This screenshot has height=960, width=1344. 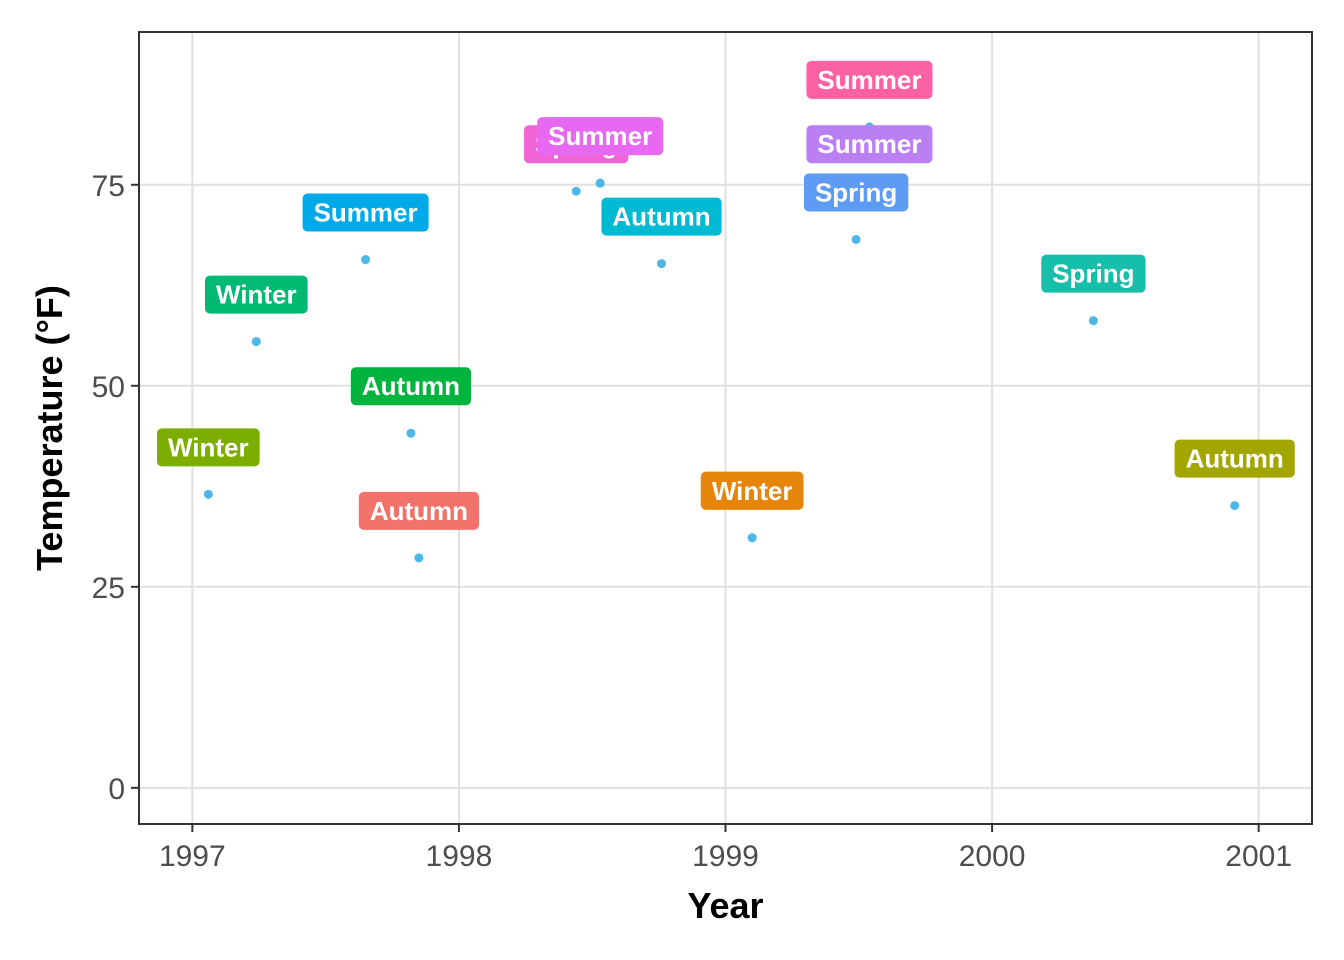 I want to click on x-tick-label: 1998, so click(x=459, y=856).